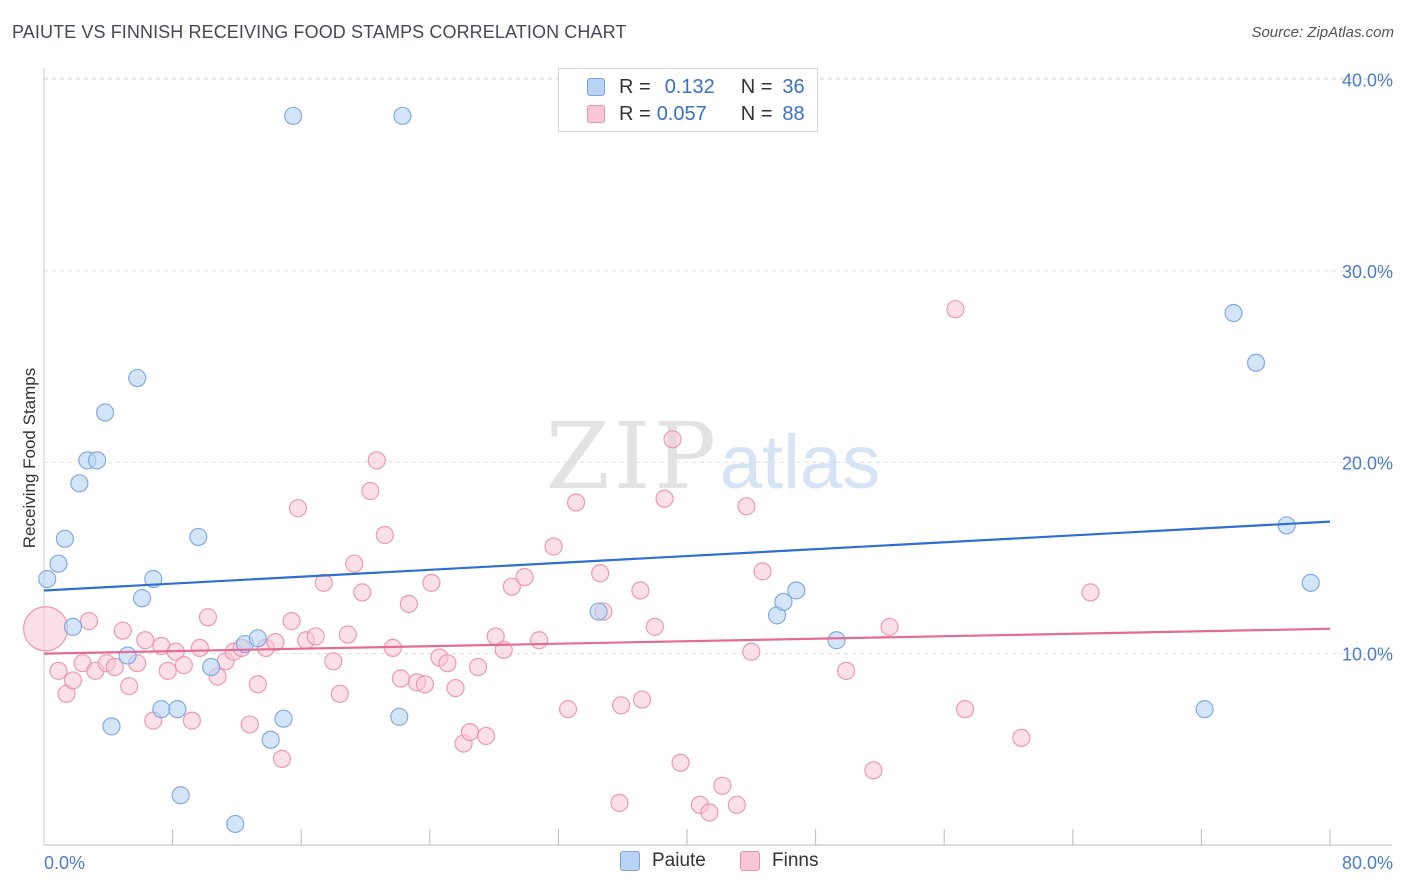 The width and height of the screenshot is (1406, 892). I want to click on watermark-zip: ZIP, so click(633, 456).